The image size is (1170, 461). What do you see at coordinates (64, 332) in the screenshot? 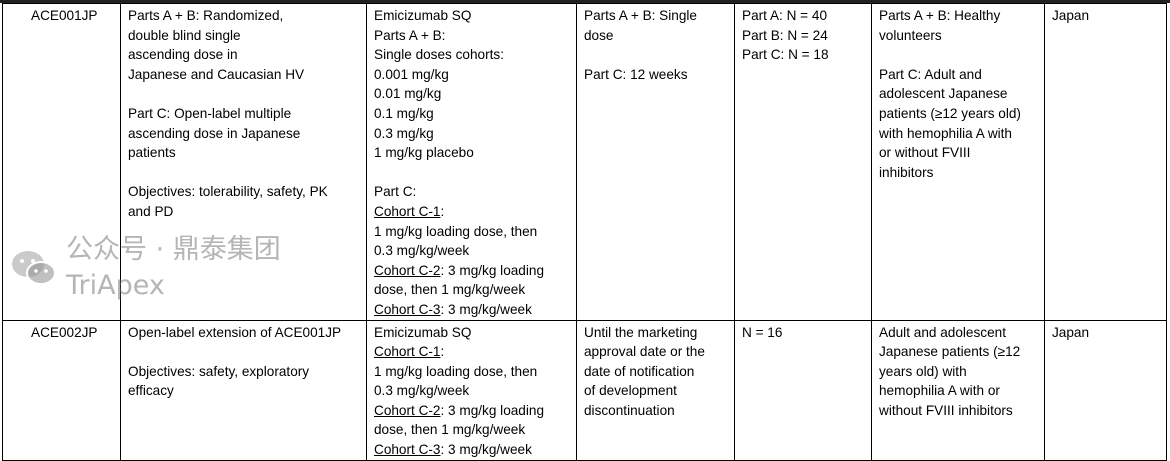
I see `cell-line: ACE002JP` at bounding box center [64, 332].